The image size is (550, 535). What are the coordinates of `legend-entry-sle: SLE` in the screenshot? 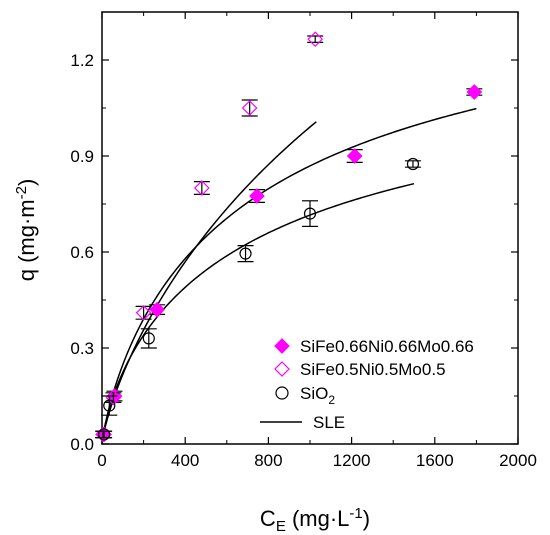 It's located at (302, 422).